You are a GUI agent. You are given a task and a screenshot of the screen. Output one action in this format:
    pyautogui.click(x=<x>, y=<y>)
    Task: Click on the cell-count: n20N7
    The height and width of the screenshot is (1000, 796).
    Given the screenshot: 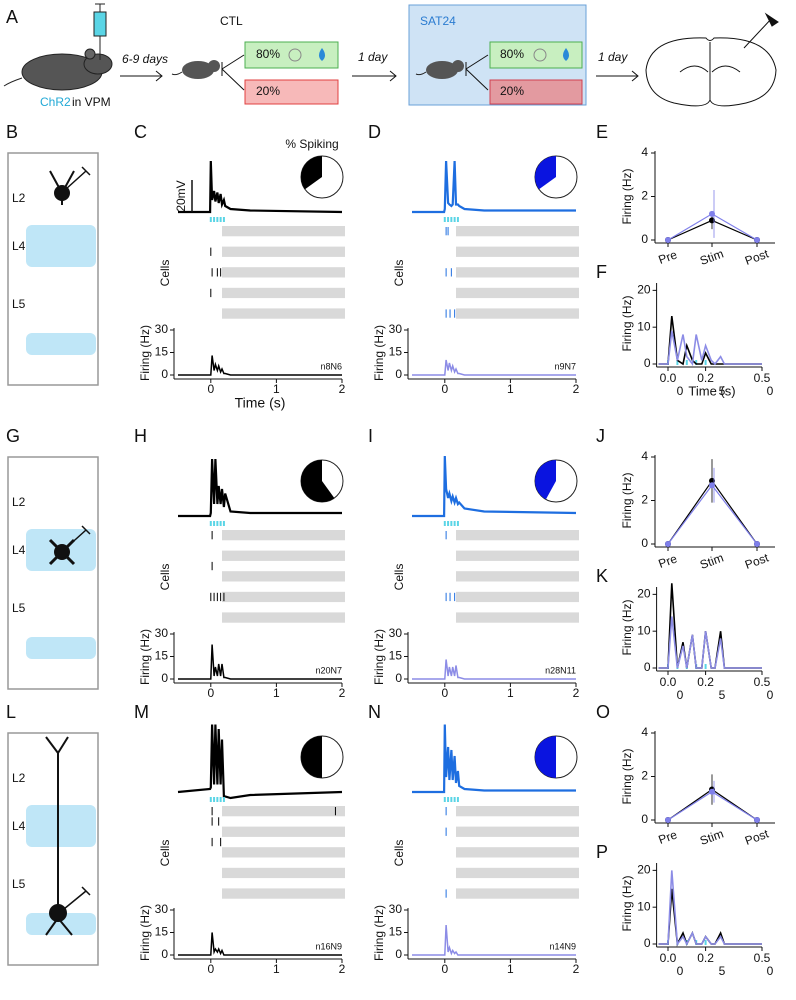 What is the action you would take?
    pyautogui.click(x=328, y=670)
    